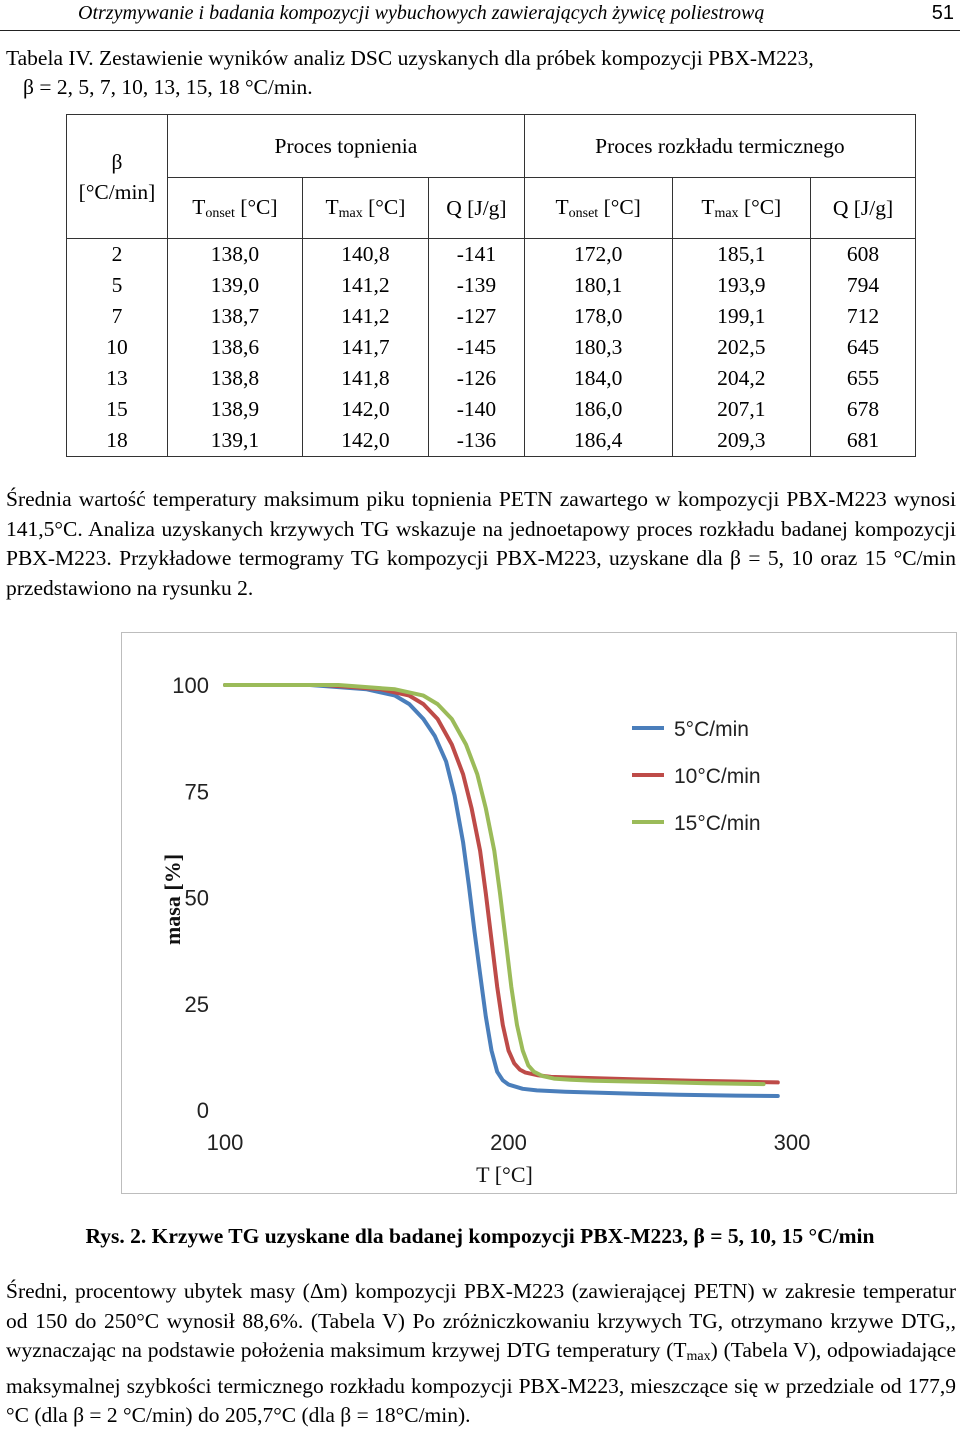 The width and height of the screenshot is (960, 1452). I want to click on cell-tonset-melting: 138,6, so click(235, 347).